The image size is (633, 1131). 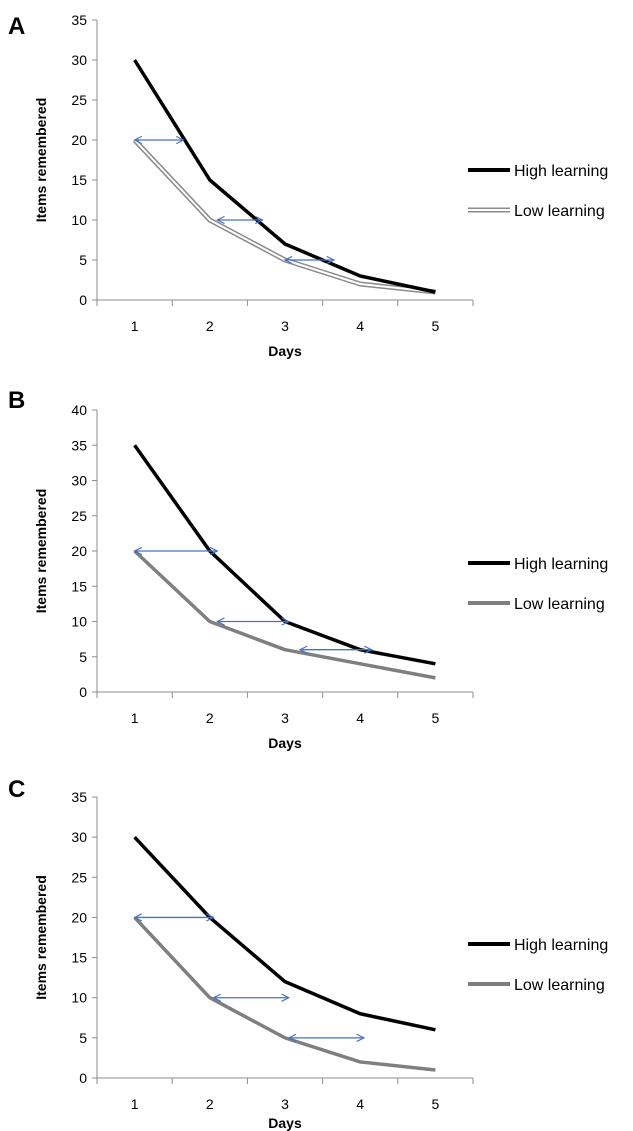 I want to click on y-tick-label: 40, so click(x=79, y=410).